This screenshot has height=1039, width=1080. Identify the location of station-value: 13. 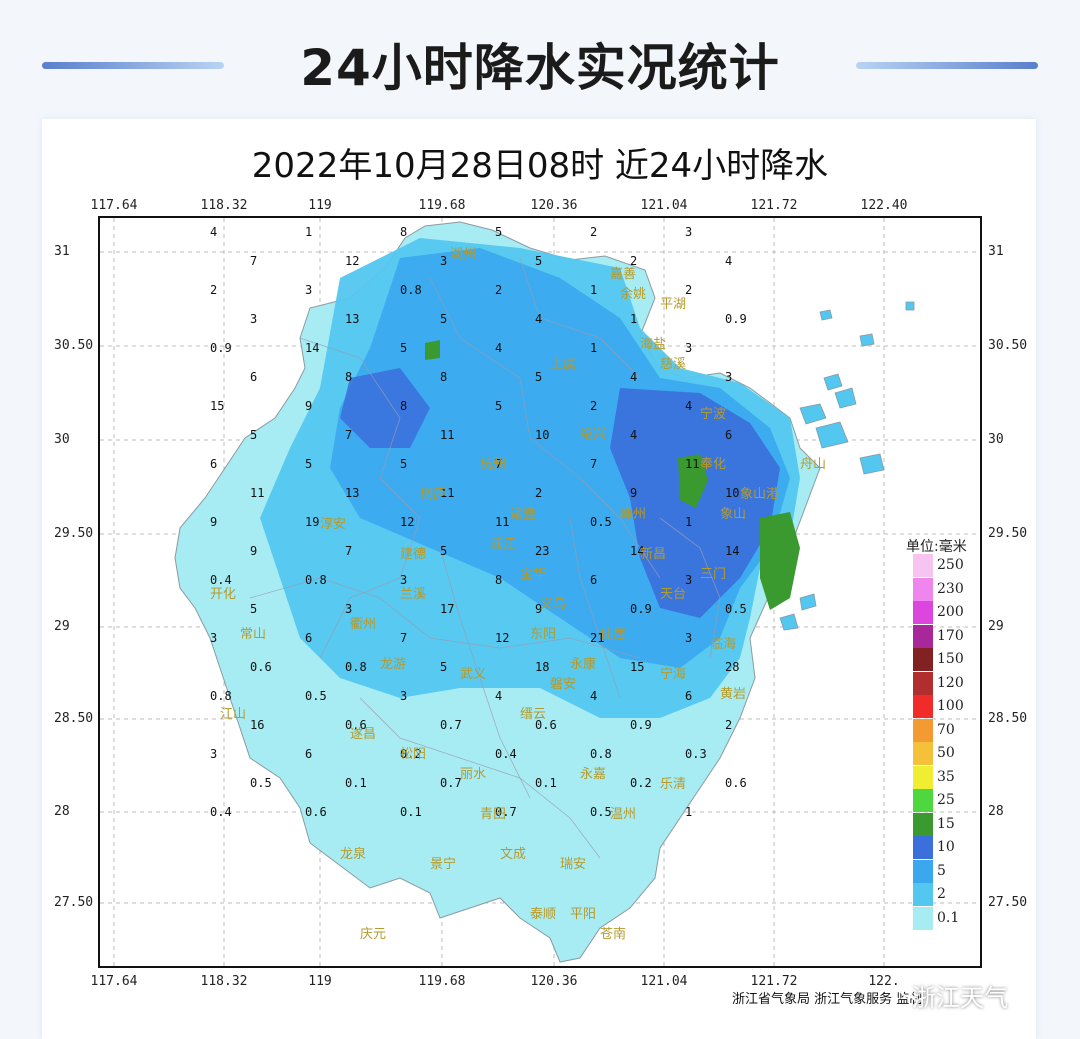
(352, 493).